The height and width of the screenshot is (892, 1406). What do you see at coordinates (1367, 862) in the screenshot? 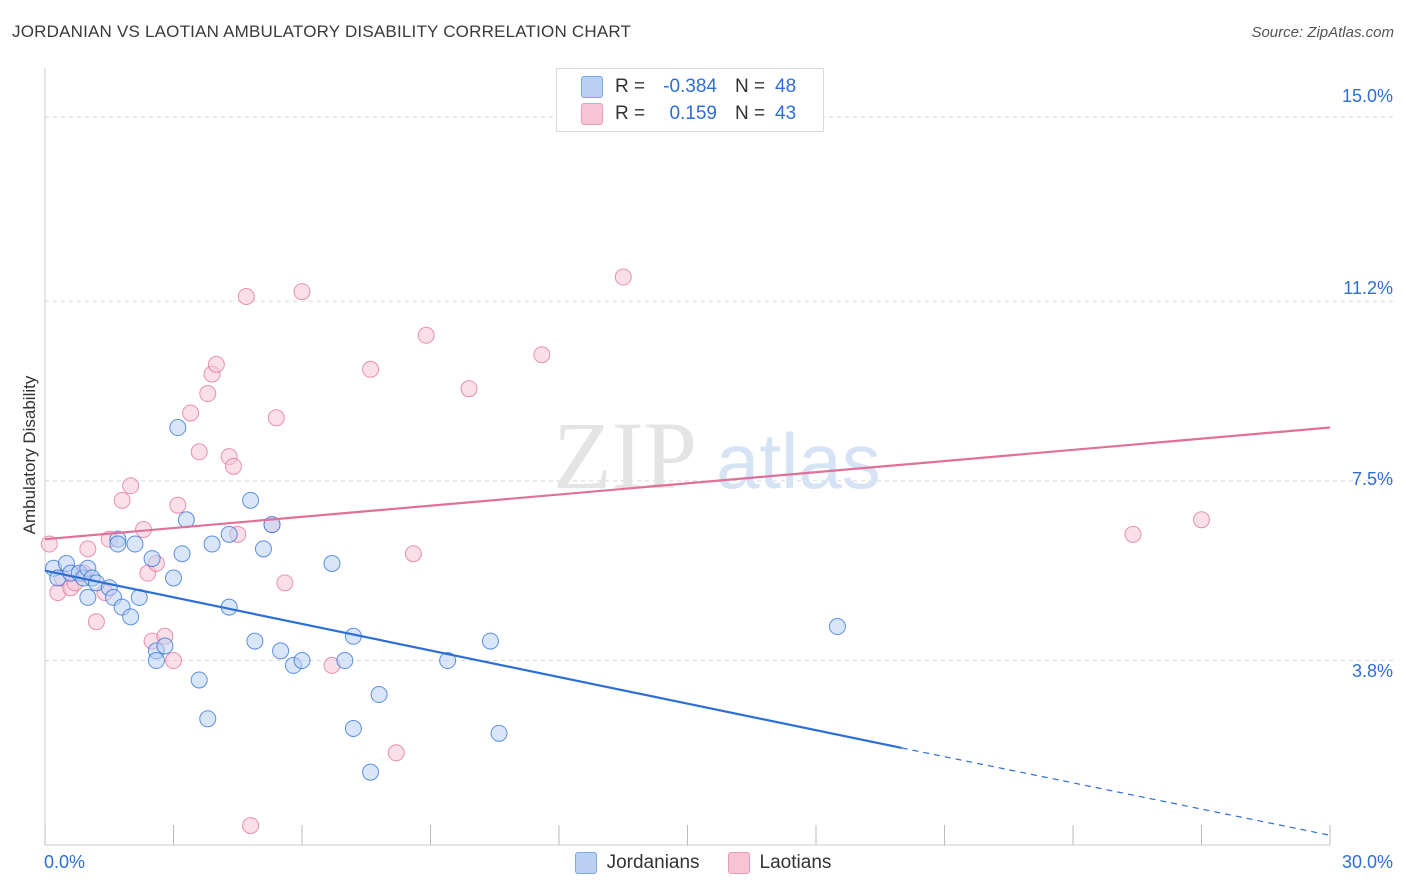
I see `x-tick-label-max: 30.0%` at bounding box center [1367, 862].